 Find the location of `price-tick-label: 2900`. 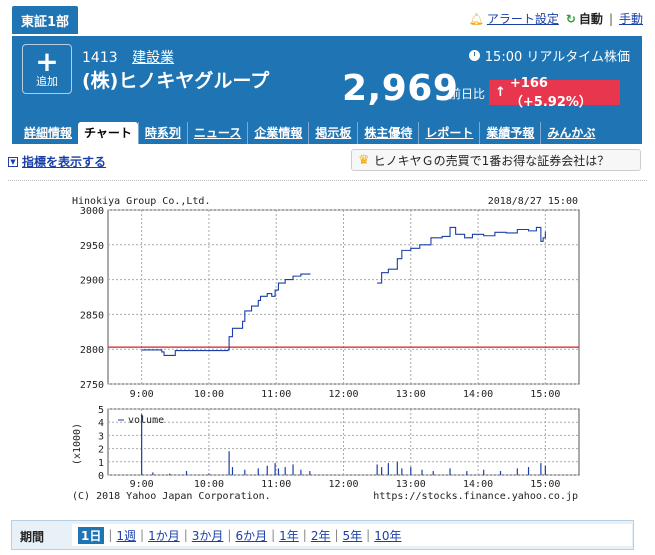

price-tick-label: 2900 is located at coordinates (92, 281).